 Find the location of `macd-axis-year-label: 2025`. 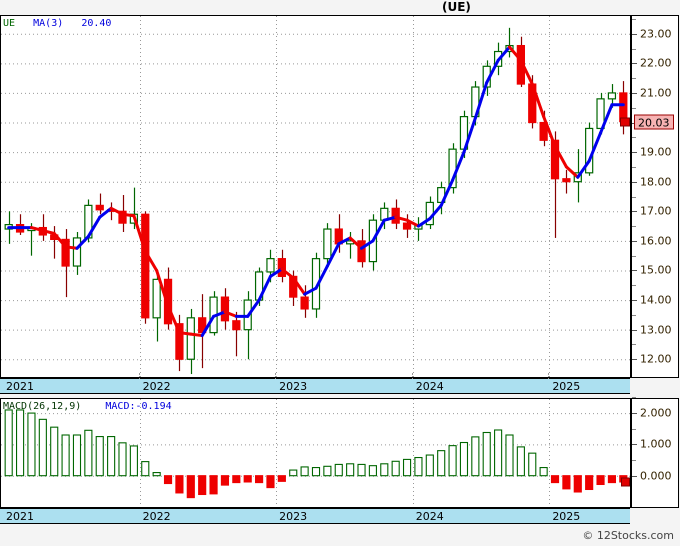

macd-axis-year-label: 2025 is located at coordinates (566, 516).